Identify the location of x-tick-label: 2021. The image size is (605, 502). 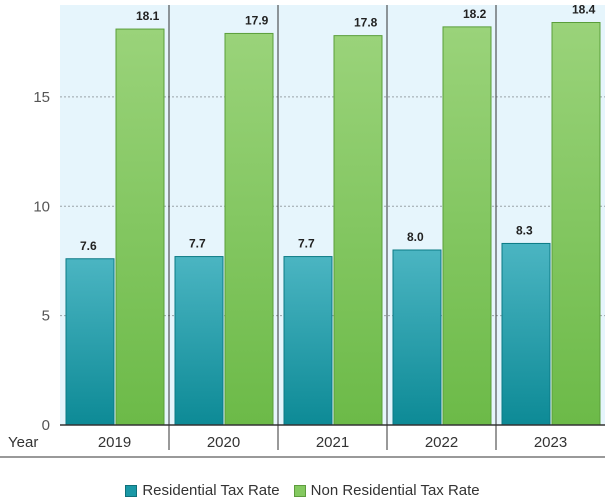
(332, 442).